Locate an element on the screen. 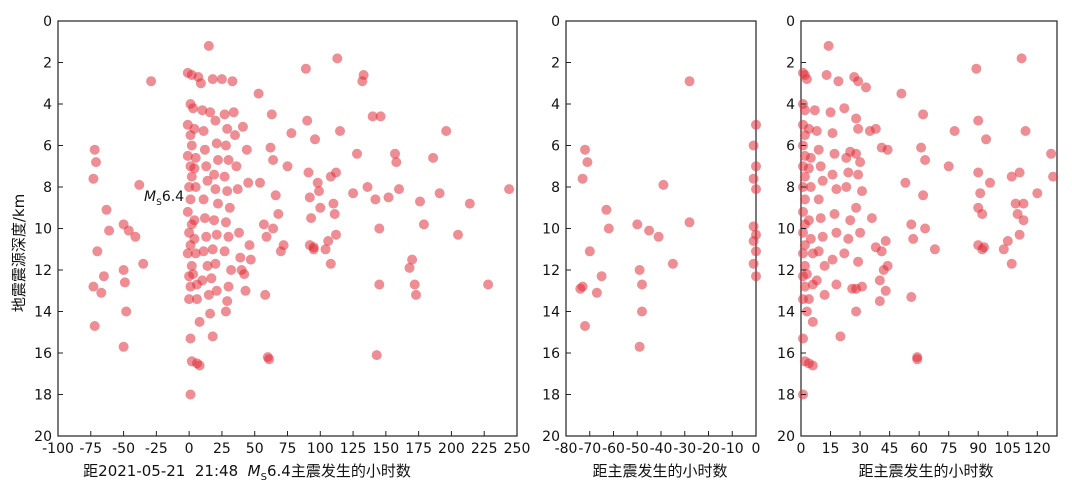 The height and width of the screenshot is (490, 1072). y-tick-label: 10 is located at coordinates (786, 230).